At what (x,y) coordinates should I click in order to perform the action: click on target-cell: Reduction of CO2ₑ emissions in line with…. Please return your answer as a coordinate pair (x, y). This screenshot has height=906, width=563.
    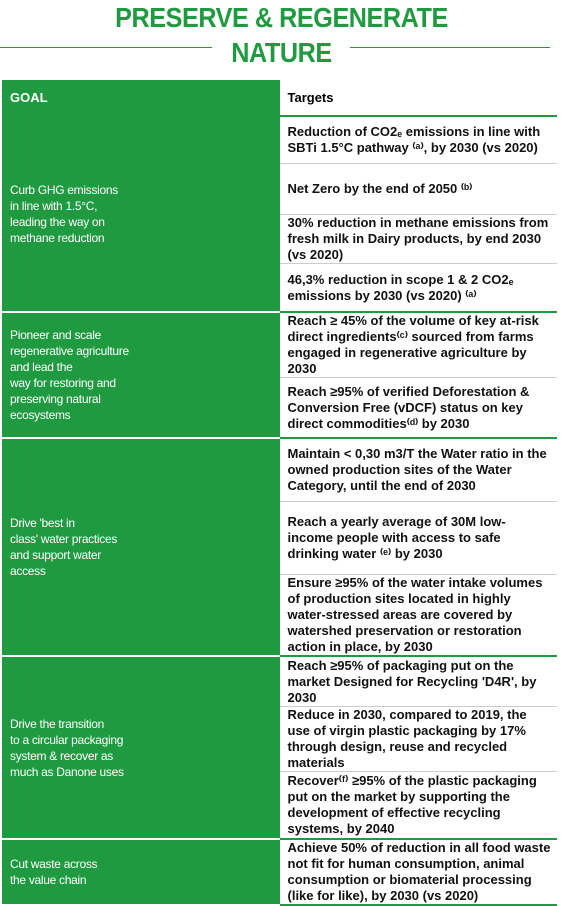
    Looking at the image, I should click on (418, 140).